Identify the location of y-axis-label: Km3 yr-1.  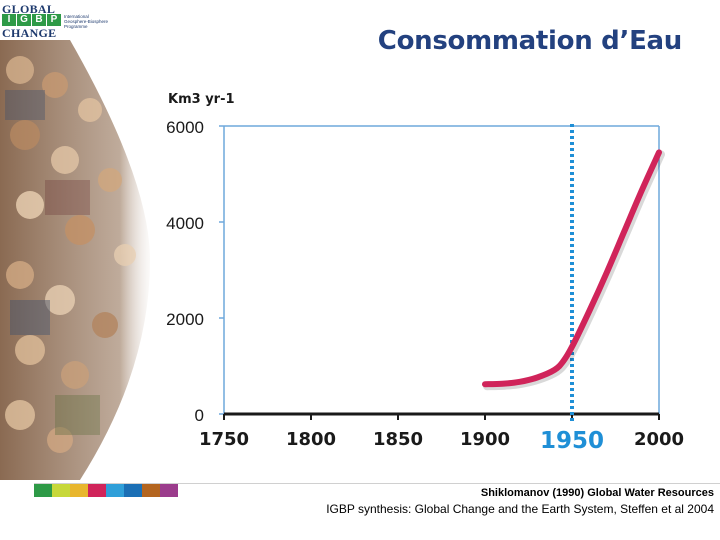
(201, 99).